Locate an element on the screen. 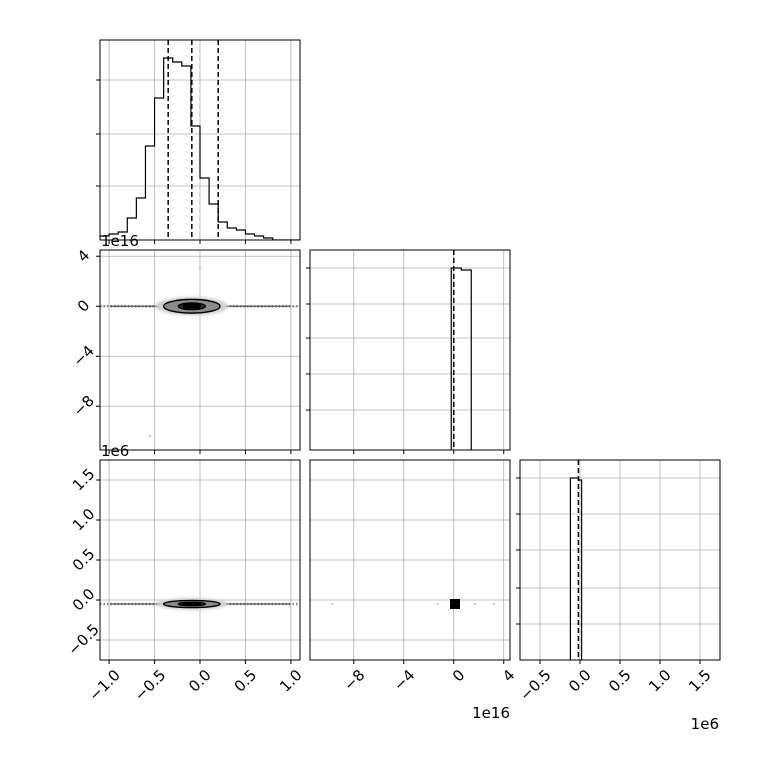 This screenshot has height=760, width=760. frame-hist-p1 is located at coordinates (410, 350).